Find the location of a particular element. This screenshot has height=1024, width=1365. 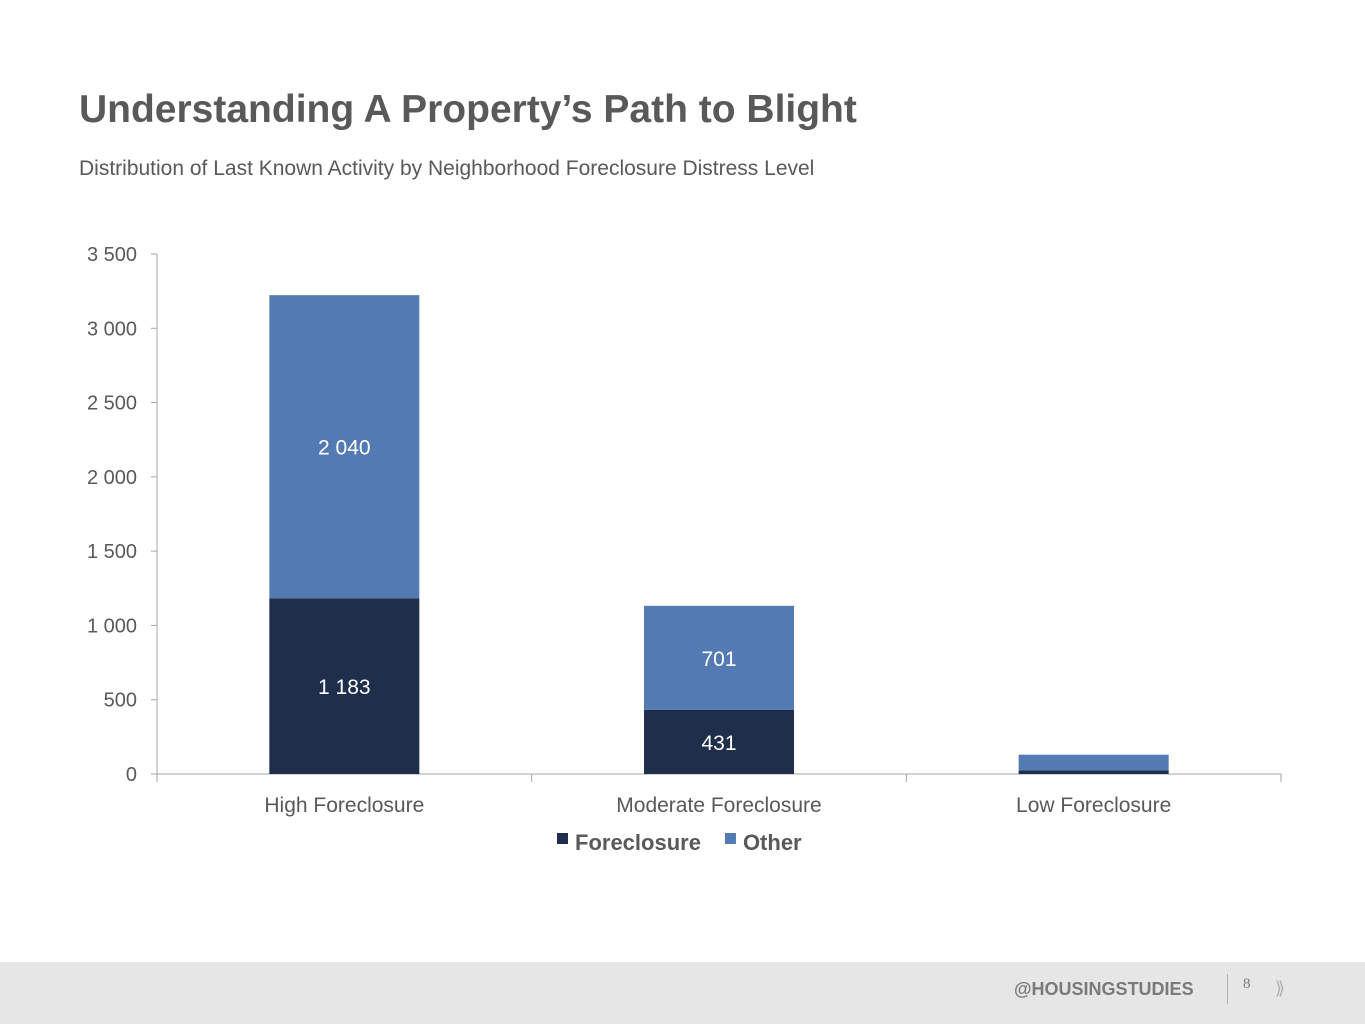

x-category-label: Moderate Foreclosure is located at coordinates (718, 805).